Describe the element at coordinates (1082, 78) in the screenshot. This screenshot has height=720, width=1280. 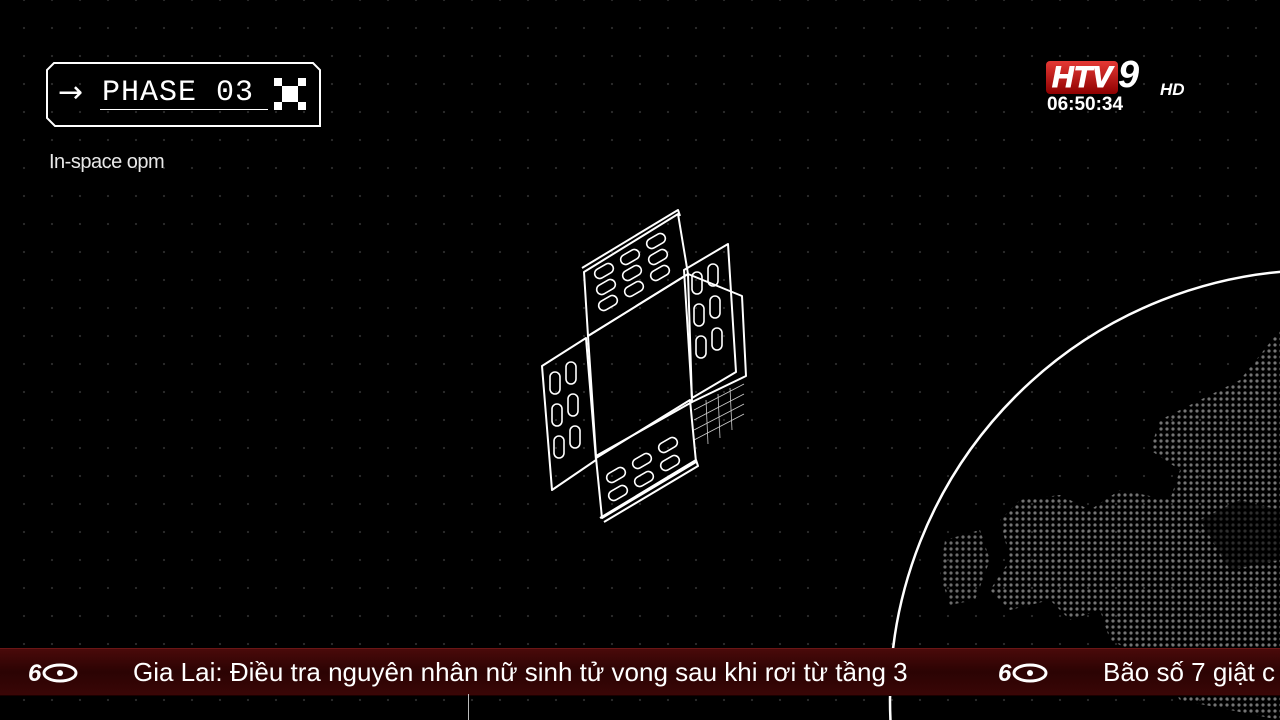
I see `logo-letters: HTV` at that location.